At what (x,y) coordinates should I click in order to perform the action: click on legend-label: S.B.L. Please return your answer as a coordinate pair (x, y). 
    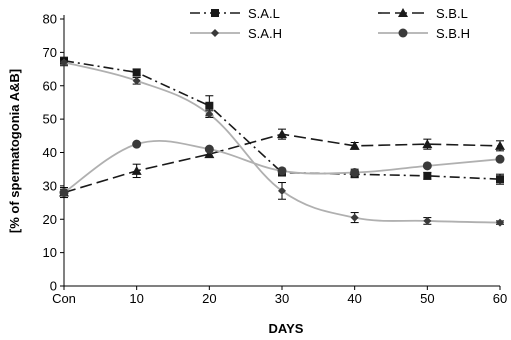
    Looking at the image, I should click on (452, 13).